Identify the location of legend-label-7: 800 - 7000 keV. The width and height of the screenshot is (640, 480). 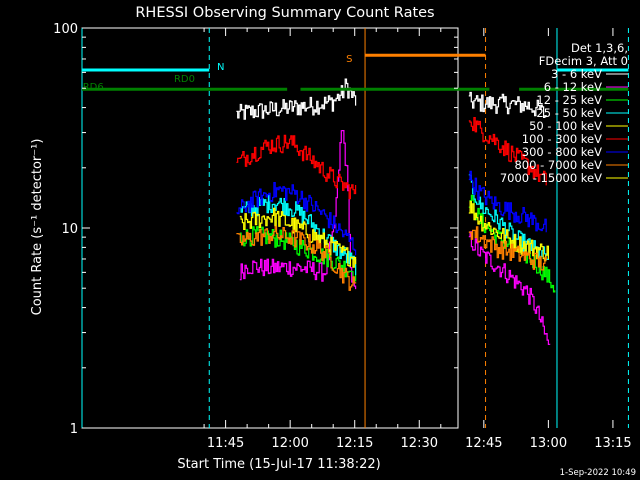
(558, 165).